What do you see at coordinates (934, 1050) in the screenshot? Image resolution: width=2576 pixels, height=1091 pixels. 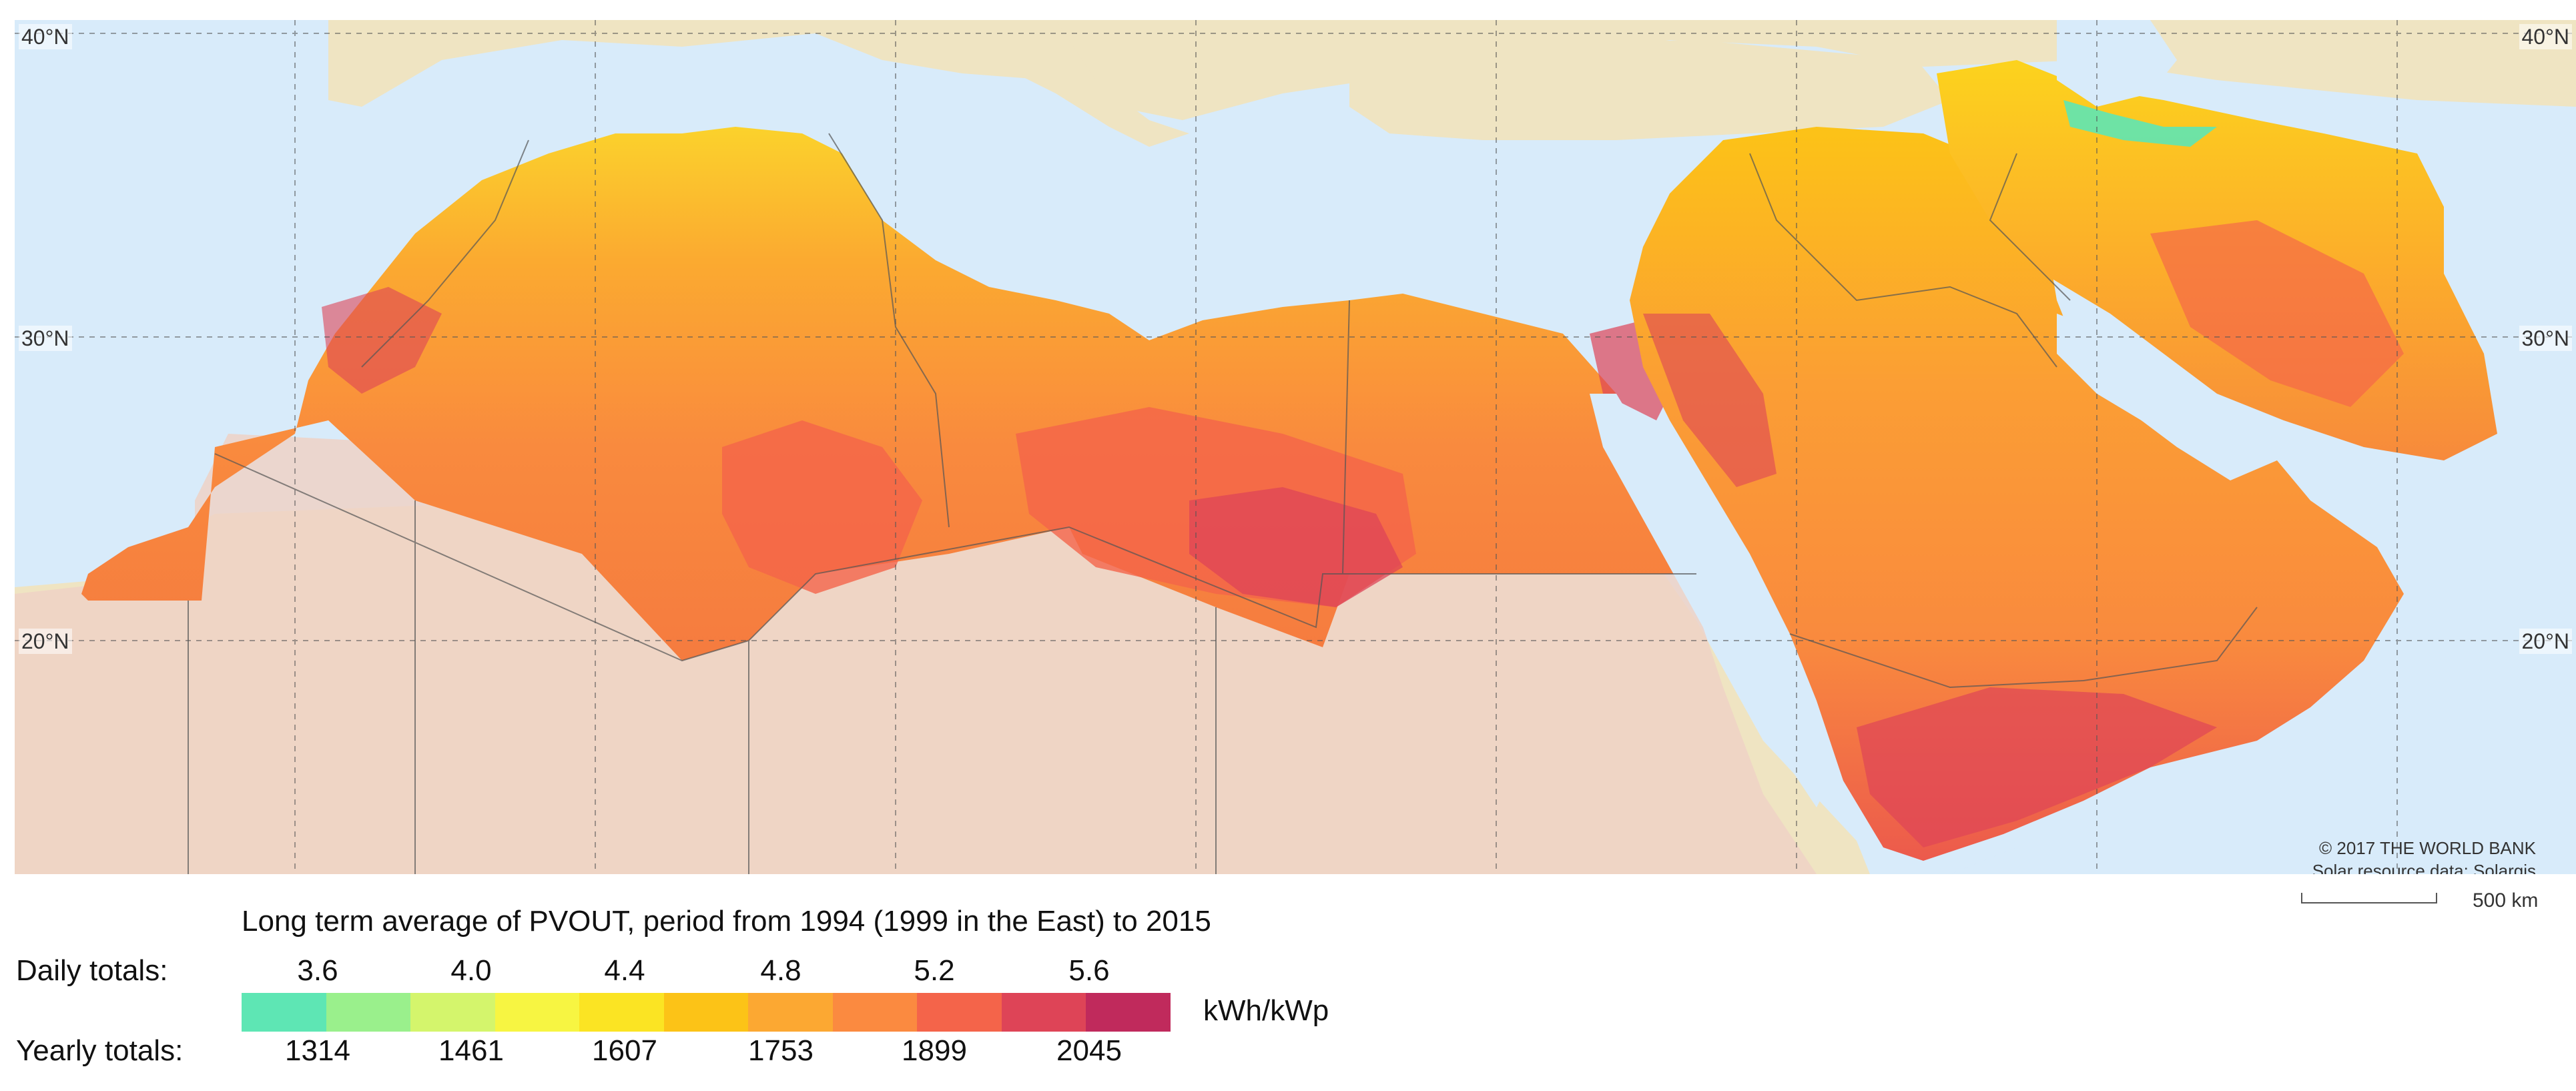 I see `yearly-tick: 1899` at bounding box center [934, 1050].